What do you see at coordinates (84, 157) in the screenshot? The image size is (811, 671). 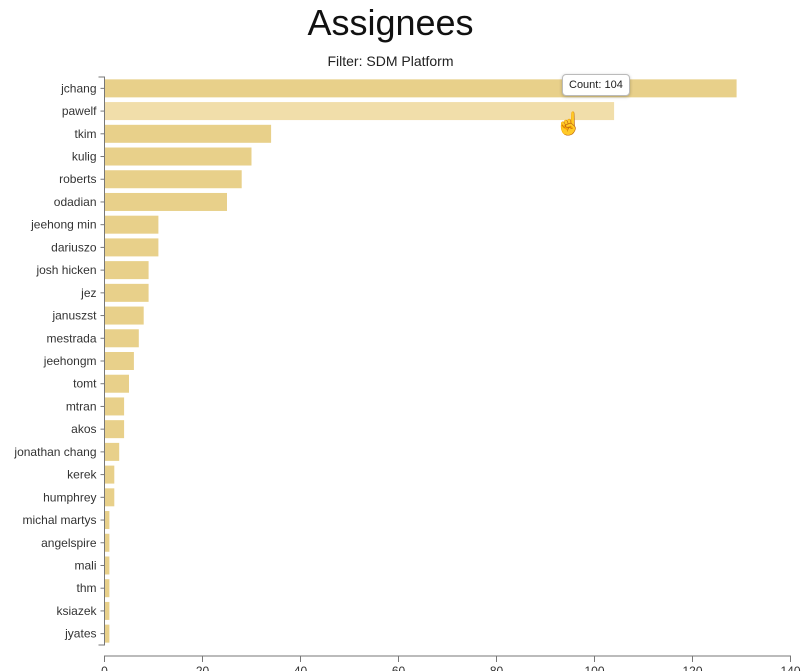 I see `y-tick-label: kulig` at bounding box center [84, 157].